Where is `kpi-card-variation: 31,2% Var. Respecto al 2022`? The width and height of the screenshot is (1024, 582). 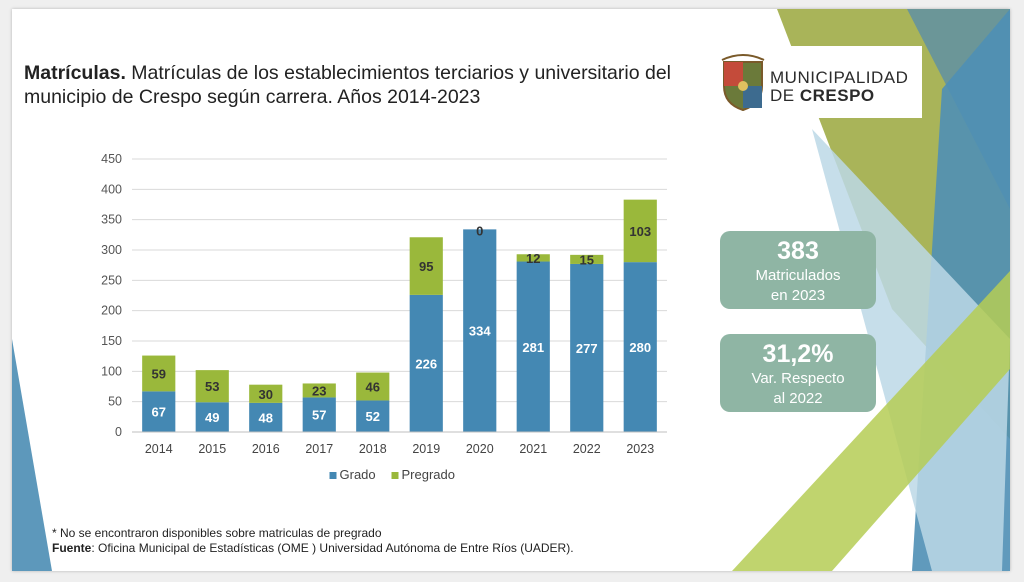 kpi-card-variation: 31,2% Var. Respecto al 2022 is located at coordinates (798, 373).